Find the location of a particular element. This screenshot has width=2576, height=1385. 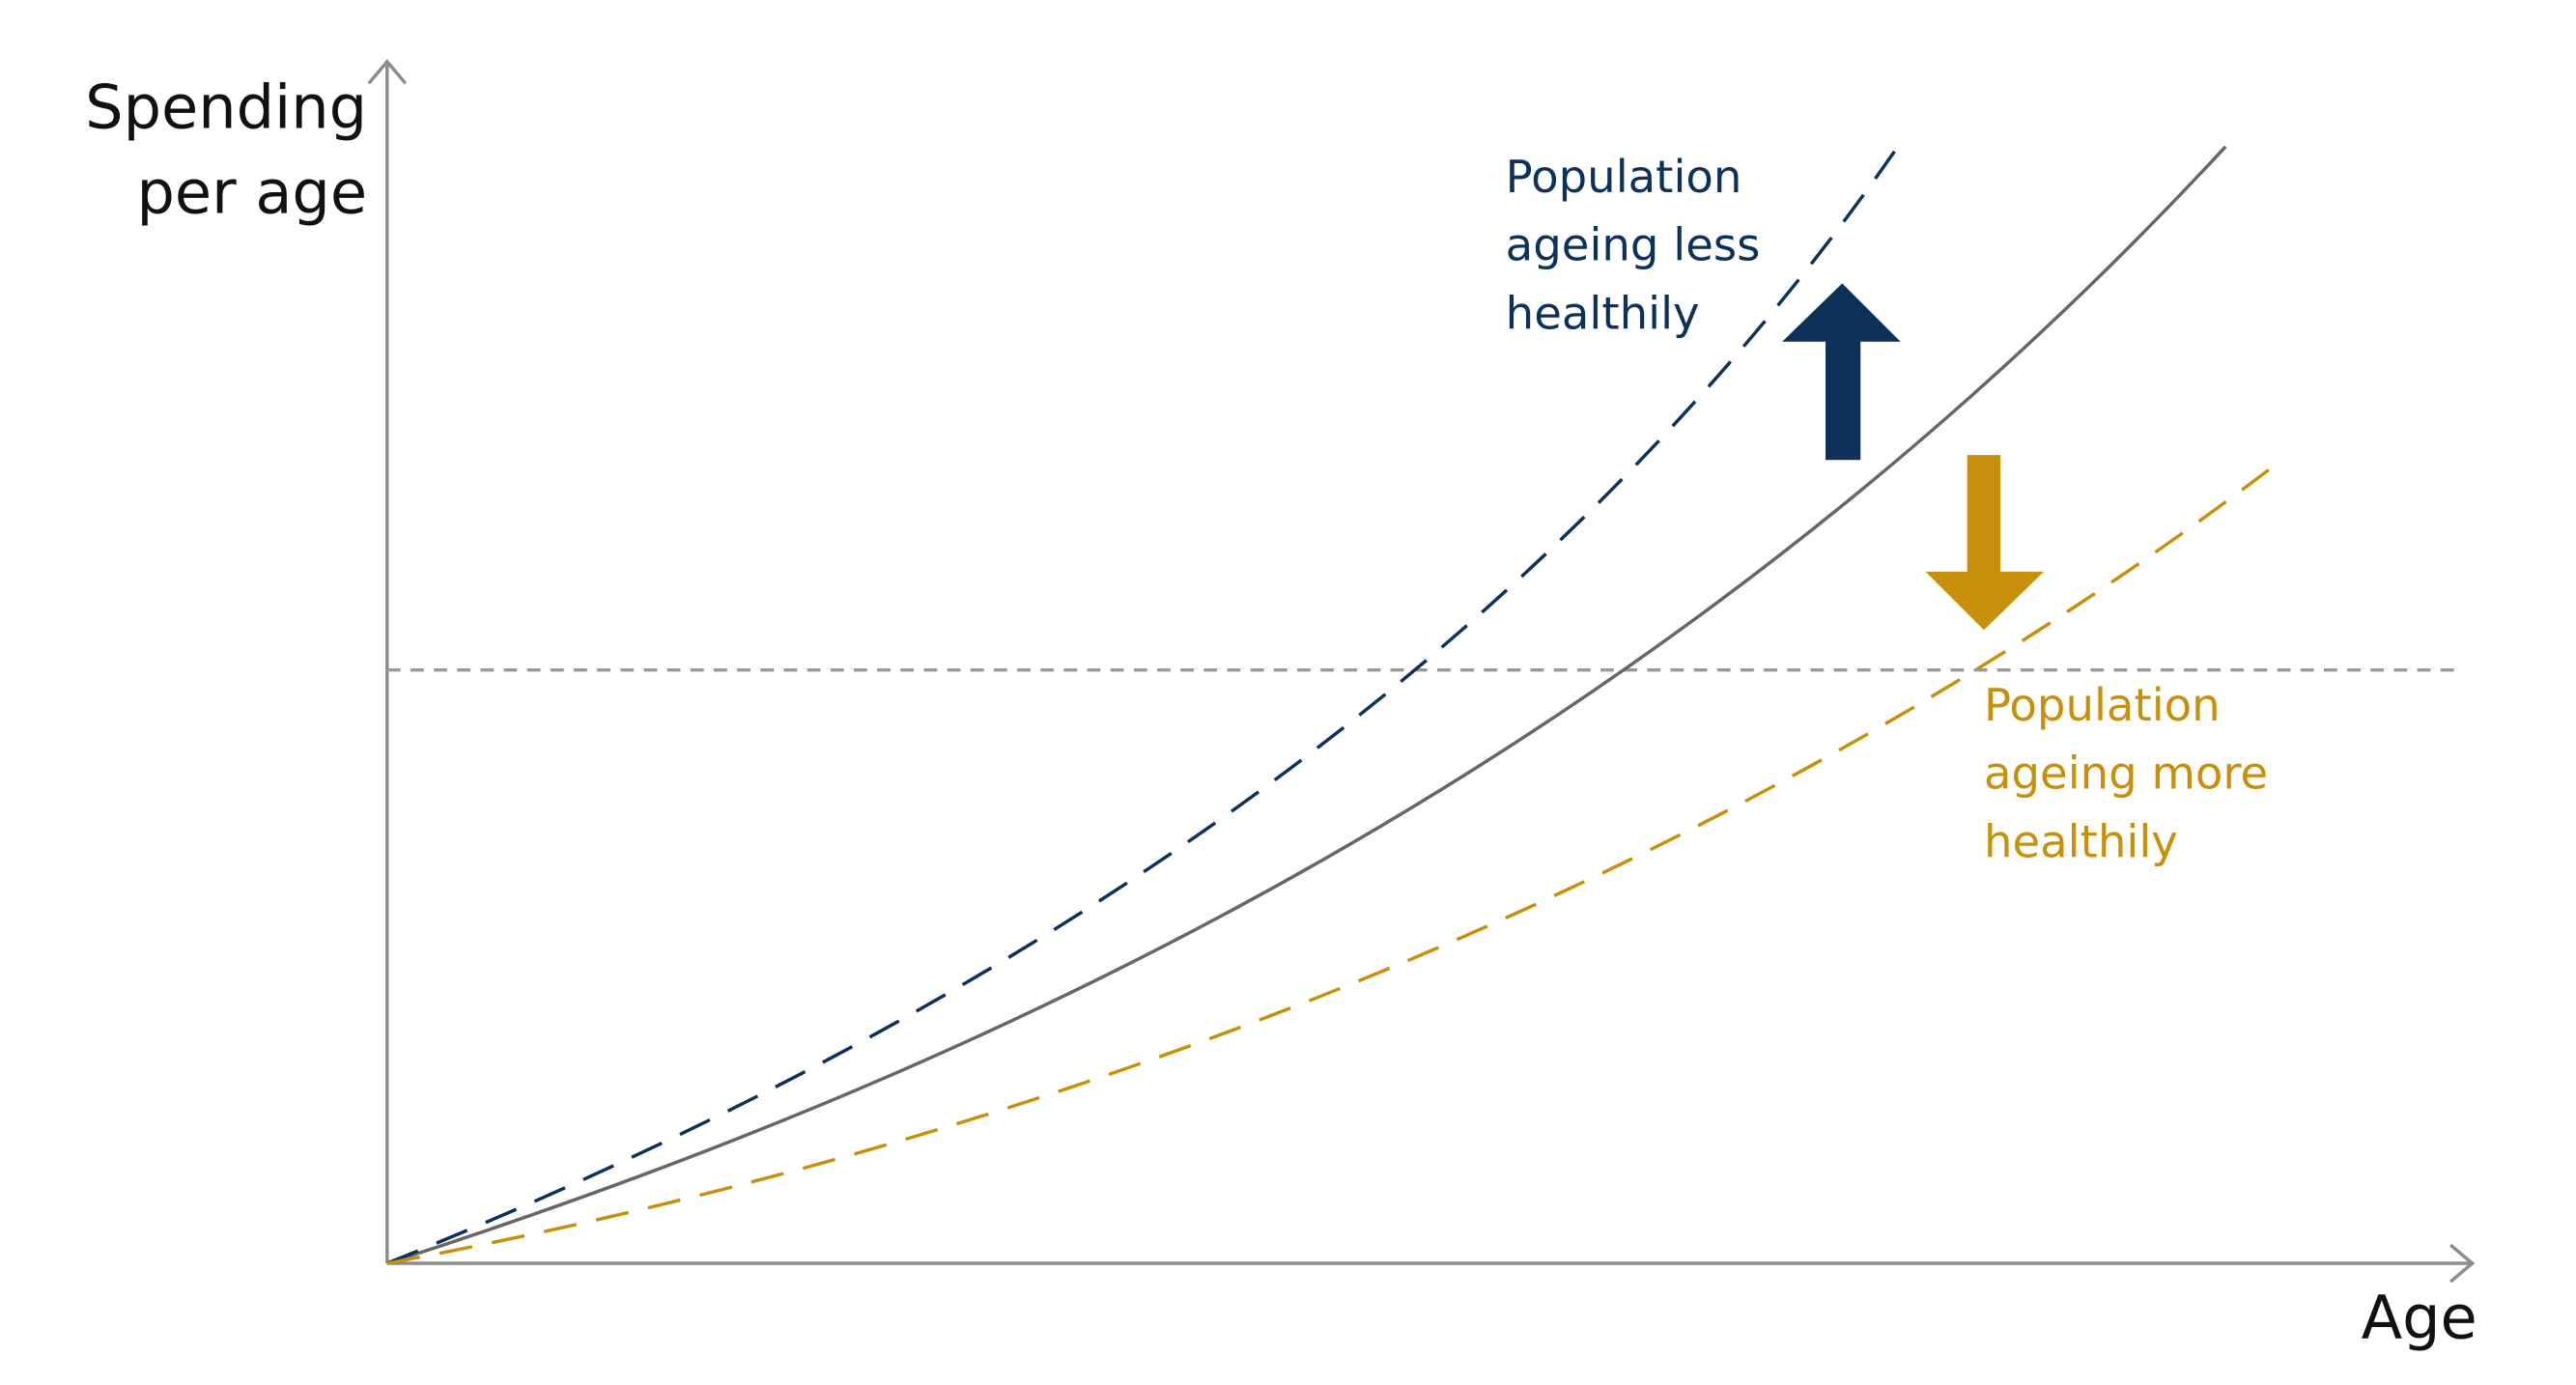

y-axis-label: per age is located at coordinates (251, 192).